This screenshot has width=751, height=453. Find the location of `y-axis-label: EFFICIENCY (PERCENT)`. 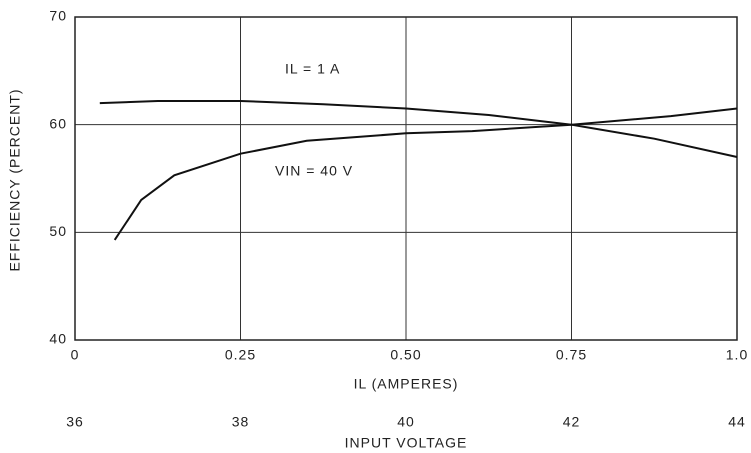

y-axis-label: EFFICIENCY (PERCENT) is located at coordinates (15, 179).